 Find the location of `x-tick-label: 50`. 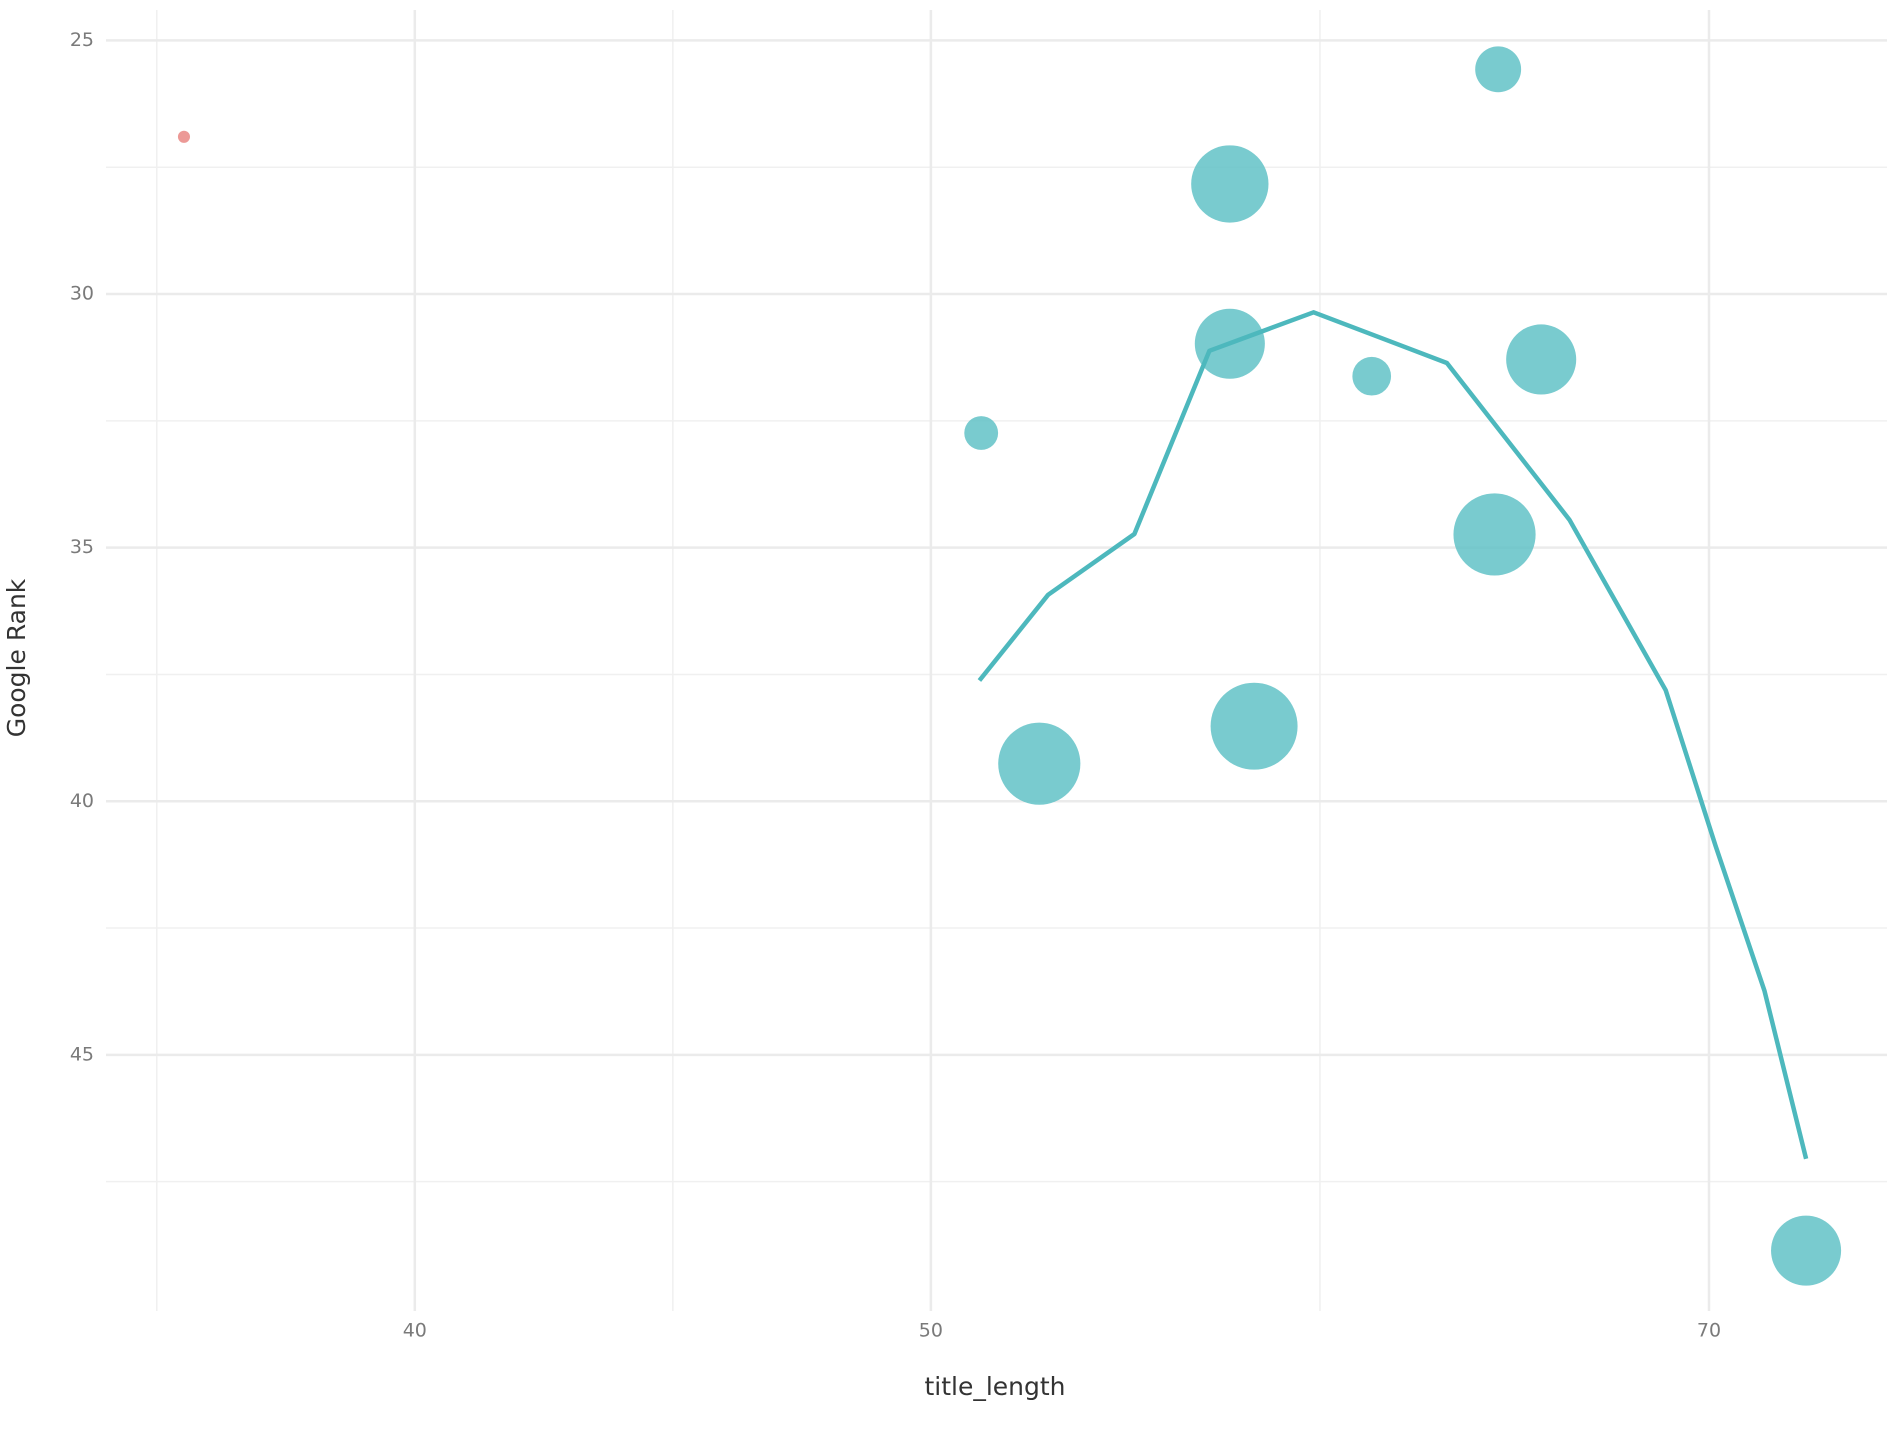

x-tick-label: 50 is located at coordinates (931, 1331).